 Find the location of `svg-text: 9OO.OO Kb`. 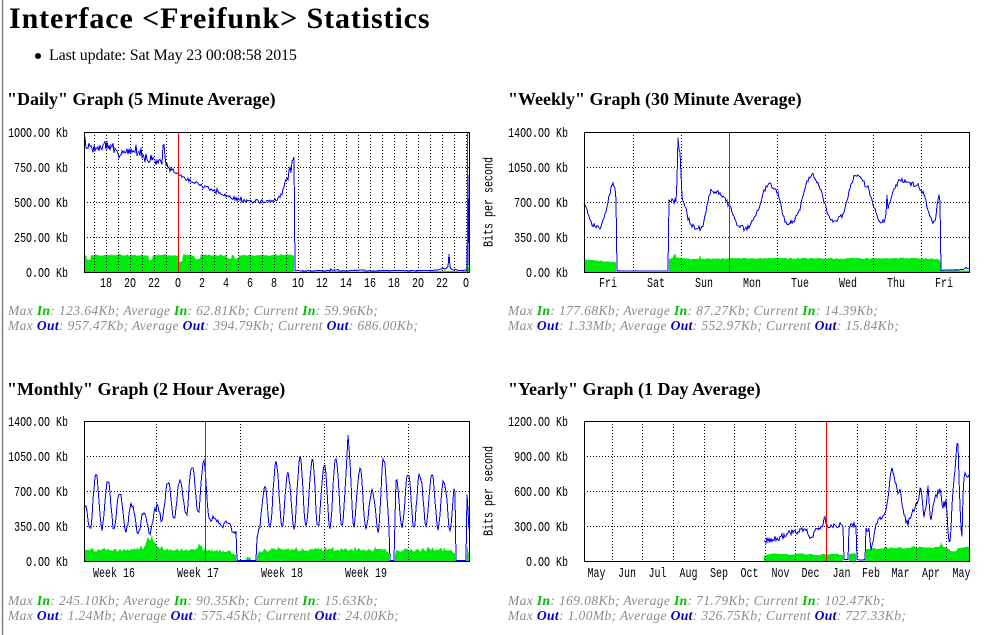

svg-text: 9OO.OO Kb is located at coordinates (541, 458).